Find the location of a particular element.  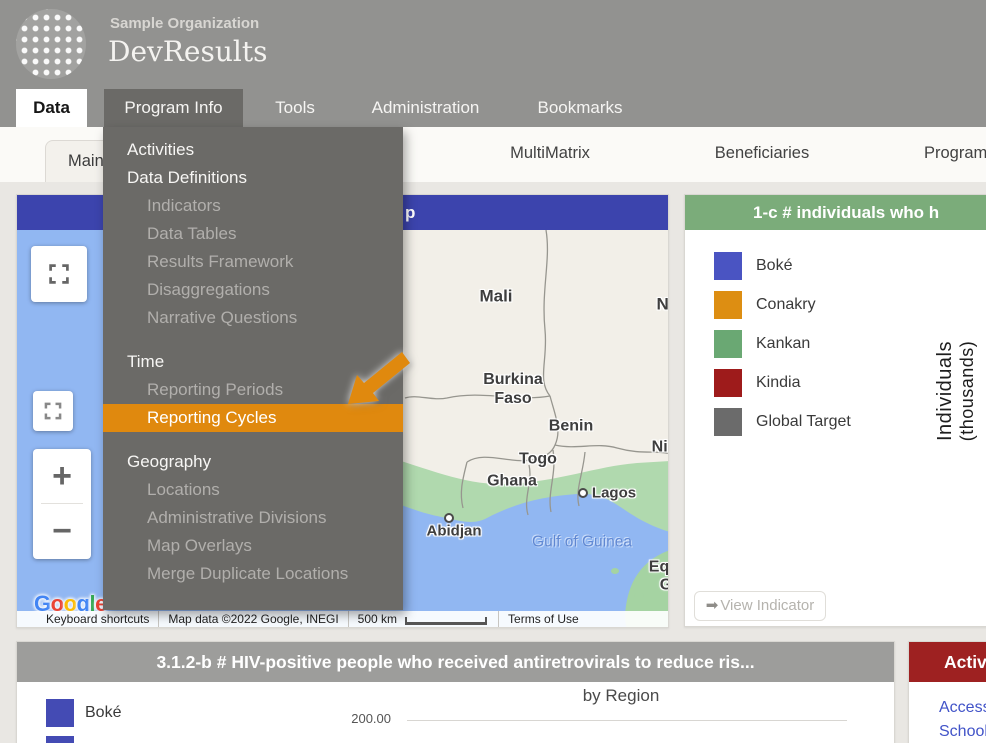

map-attribution: Map data ©2022 Google, INEGI is located at coordinates (252, 619).